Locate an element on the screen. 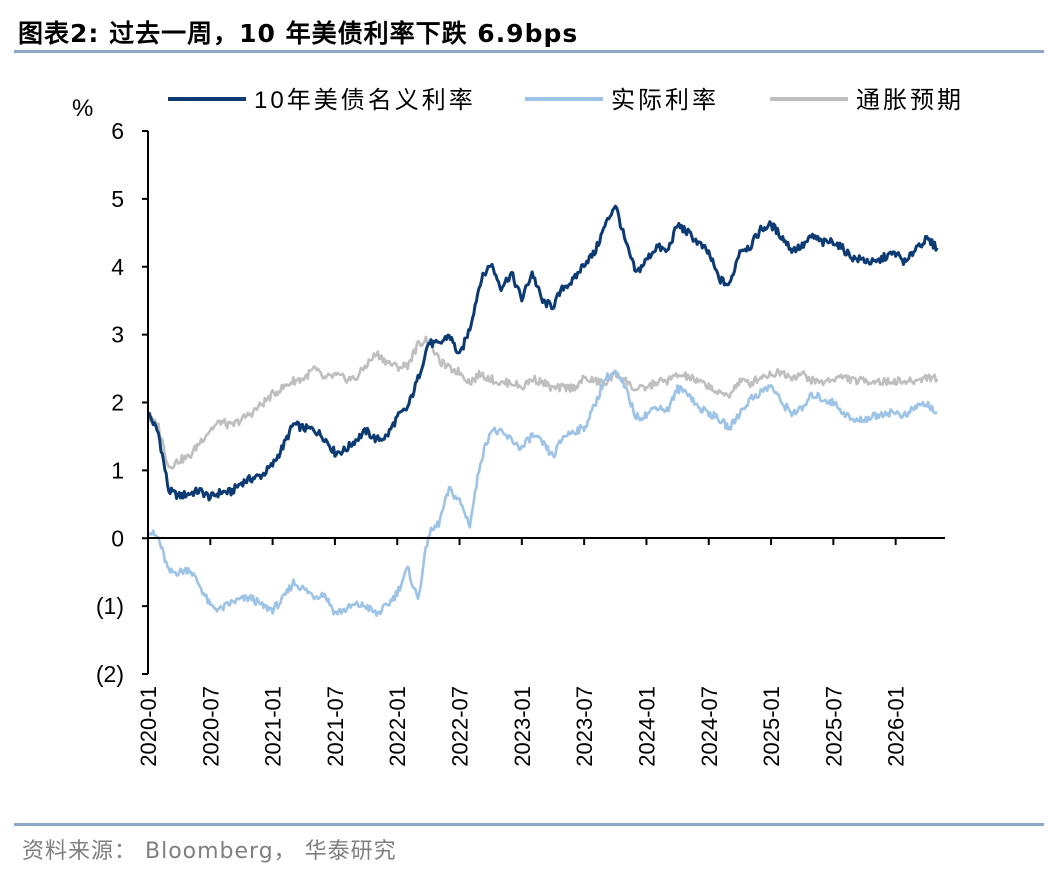 The image size is (1048, 876). x-tick-label: 2025-01 is located at coordinates (771, 726).